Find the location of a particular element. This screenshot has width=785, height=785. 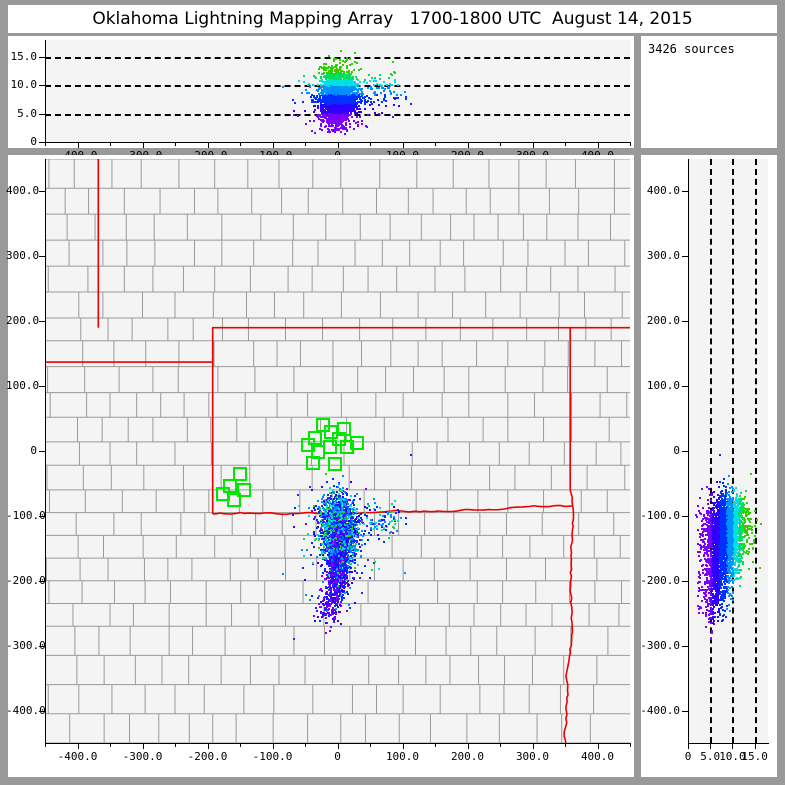

height-north-plot-area is located at coordinates (728, 451).